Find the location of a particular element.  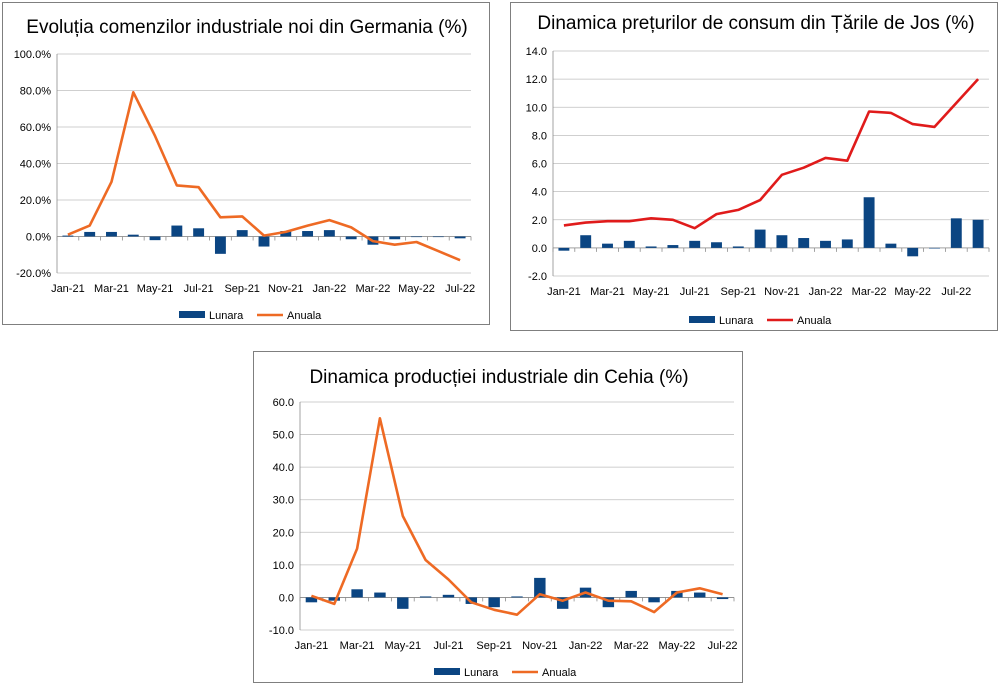

y-tick-label: 40.0 is located at coordinates (283, 468).